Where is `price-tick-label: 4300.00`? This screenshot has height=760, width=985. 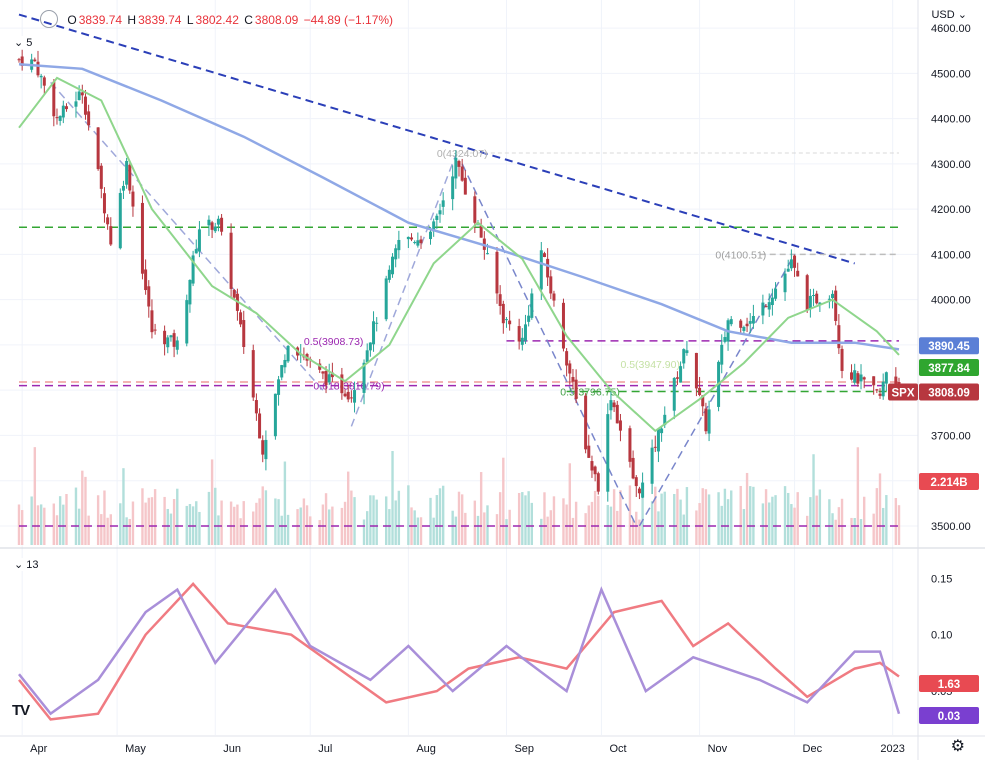 price-tick-label: 4300.00 is located at coordinates (951, 165).